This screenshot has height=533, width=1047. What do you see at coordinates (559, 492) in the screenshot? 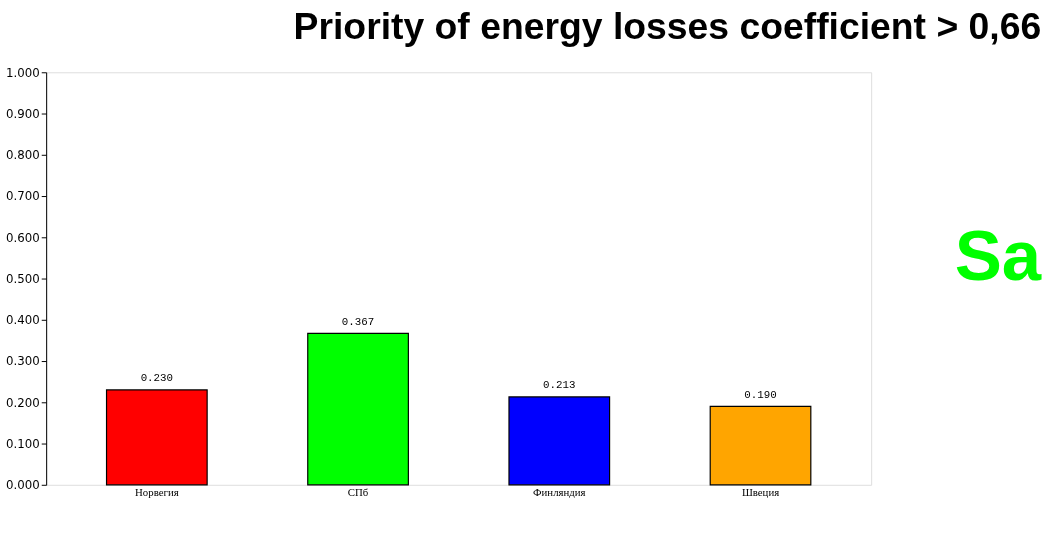
I see `x-tick-label: Финляндия` at bounding box center [559, 492].